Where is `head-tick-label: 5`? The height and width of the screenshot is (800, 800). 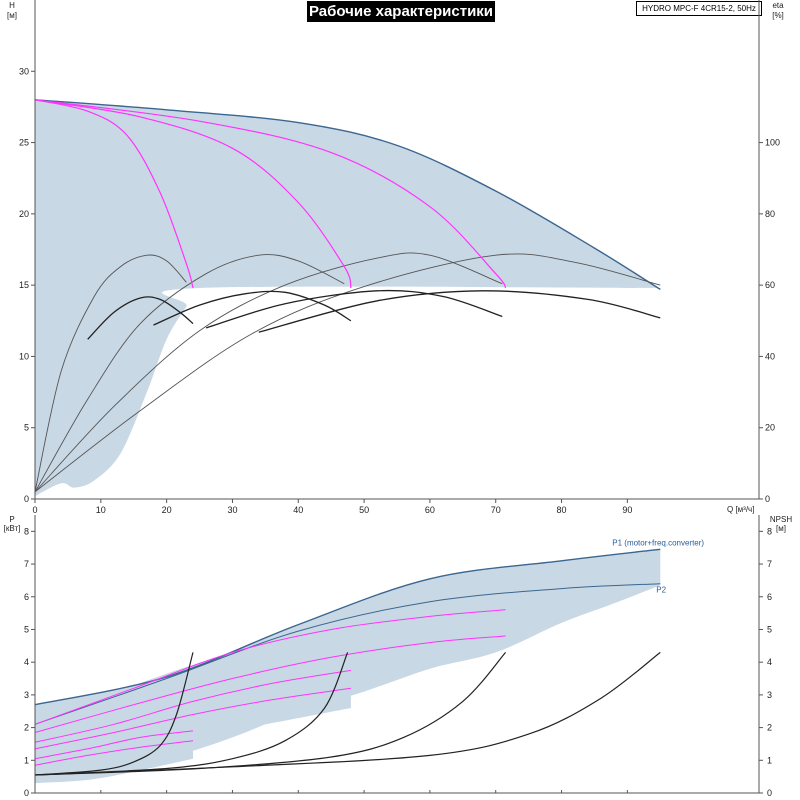 head-tick-label: 5 is located at coordinates (26, 428).